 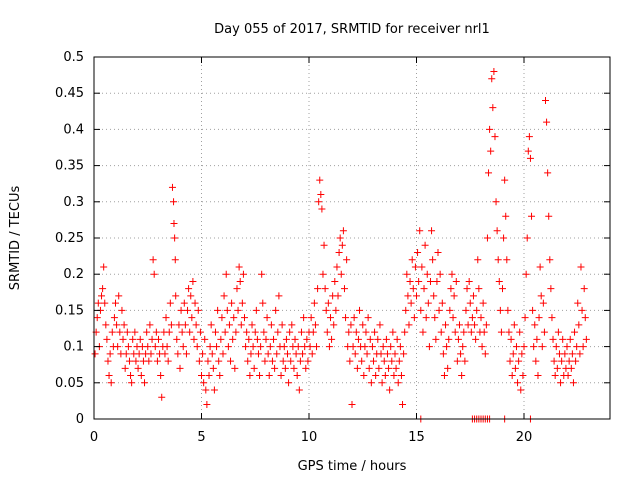 What do you see at coordinates (80, 419) in the screenshot?
I see `y-tick-label: 0` at bounding box center [80, 419].